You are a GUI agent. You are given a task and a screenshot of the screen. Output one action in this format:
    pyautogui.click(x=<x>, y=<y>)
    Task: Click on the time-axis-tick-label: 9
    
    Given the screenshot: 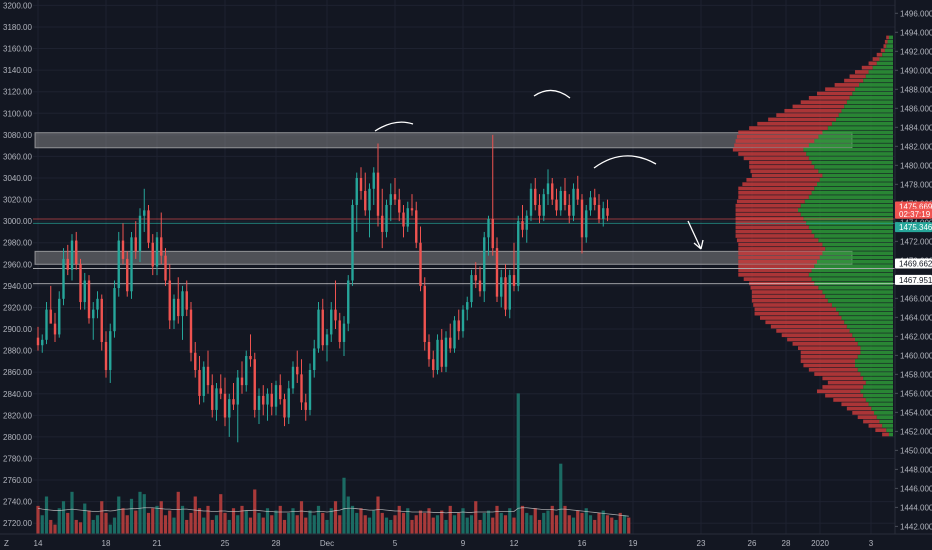 What is the action you would take?
    pyautogui.click(x=463, y=543)
    